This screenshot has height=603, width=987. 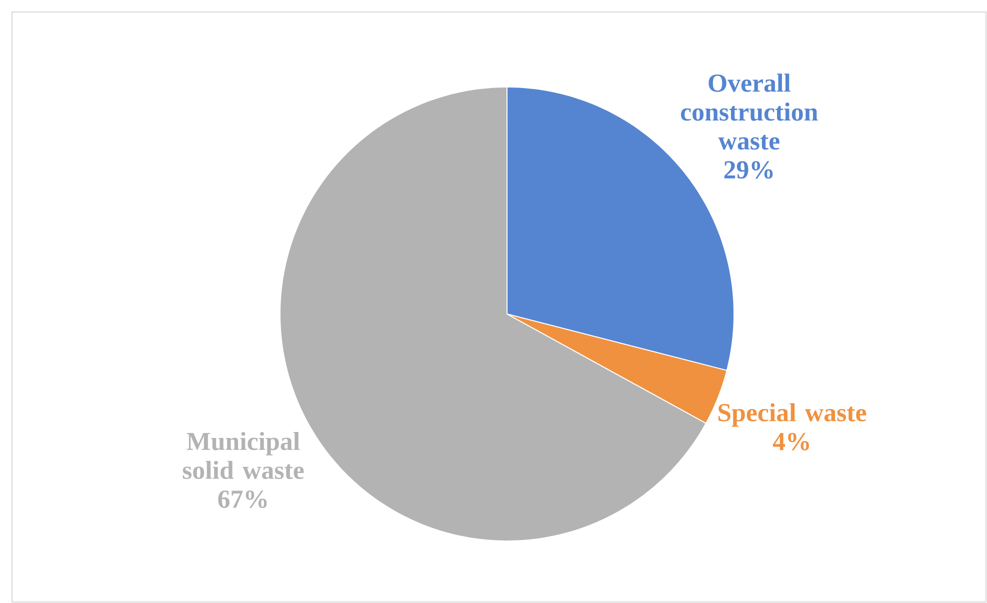 What do you see at coordinates (792, 415) in the screenshot?
I see `slice-label: Special waste` at bounding box center [792, 415].